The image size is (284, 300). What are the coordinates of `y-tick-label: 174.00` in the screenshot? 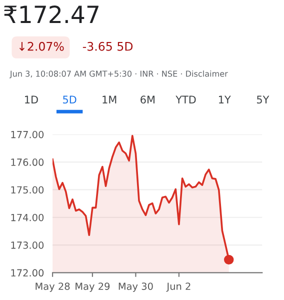 It's located at (27, 218).